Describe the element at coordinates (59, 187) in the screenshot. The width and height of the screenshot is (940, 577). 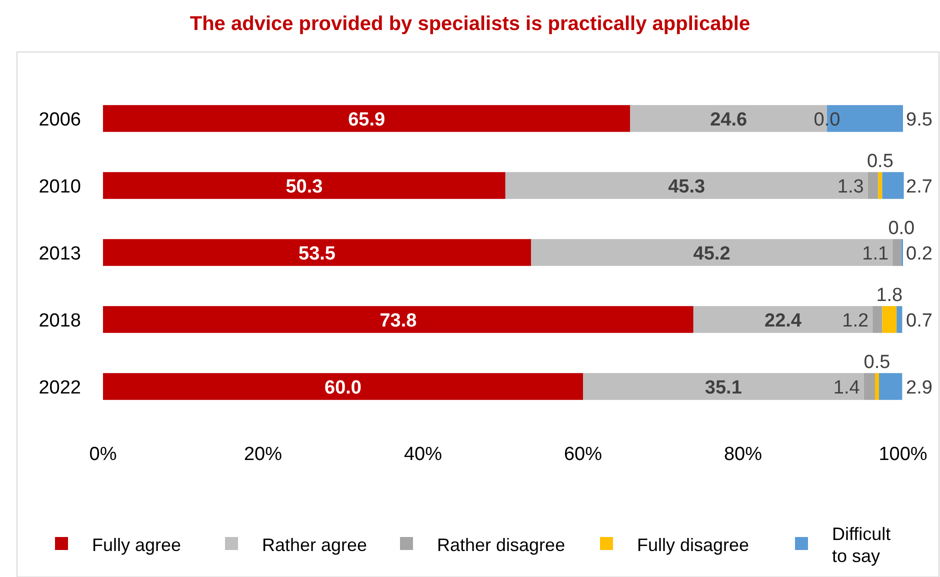
I see `y-tick-label: 2010` at that location.